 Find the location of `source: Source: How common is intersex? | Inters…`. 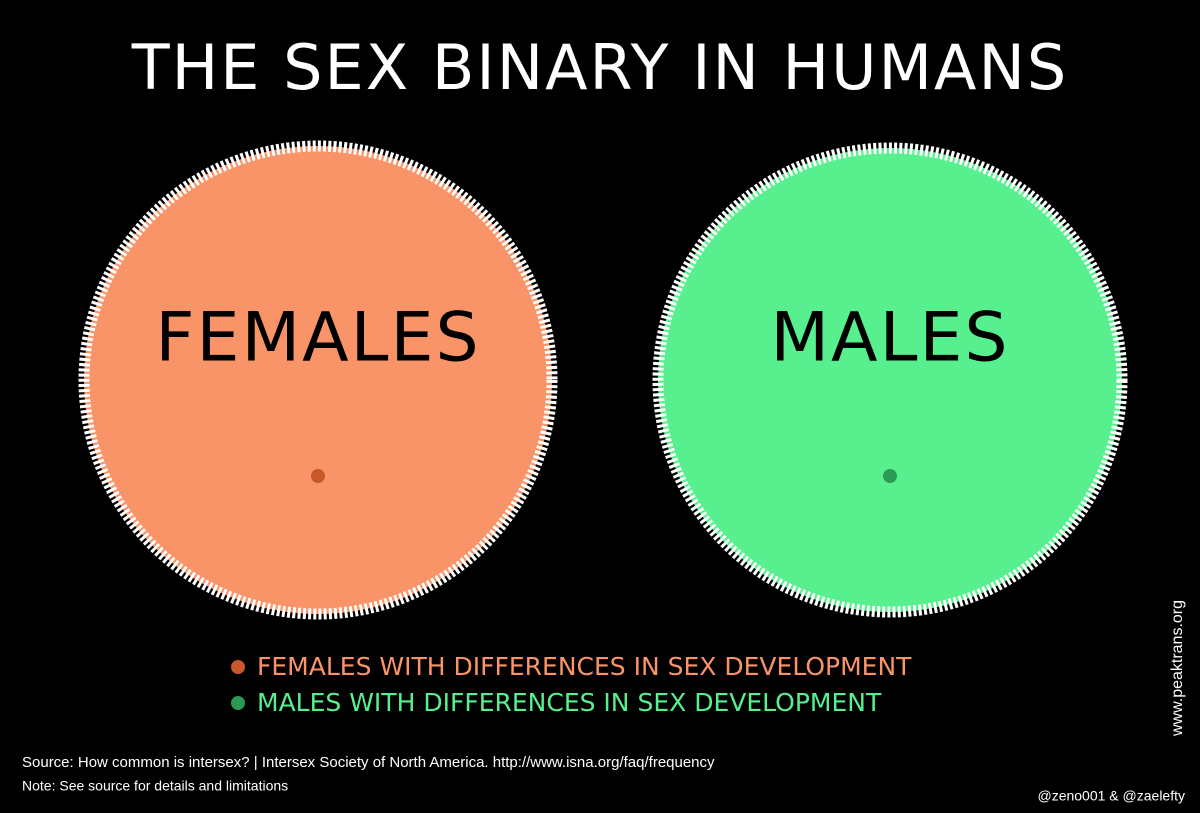

source: Source: How common is intersex? | Inters… is located at coordinates (368, 762).